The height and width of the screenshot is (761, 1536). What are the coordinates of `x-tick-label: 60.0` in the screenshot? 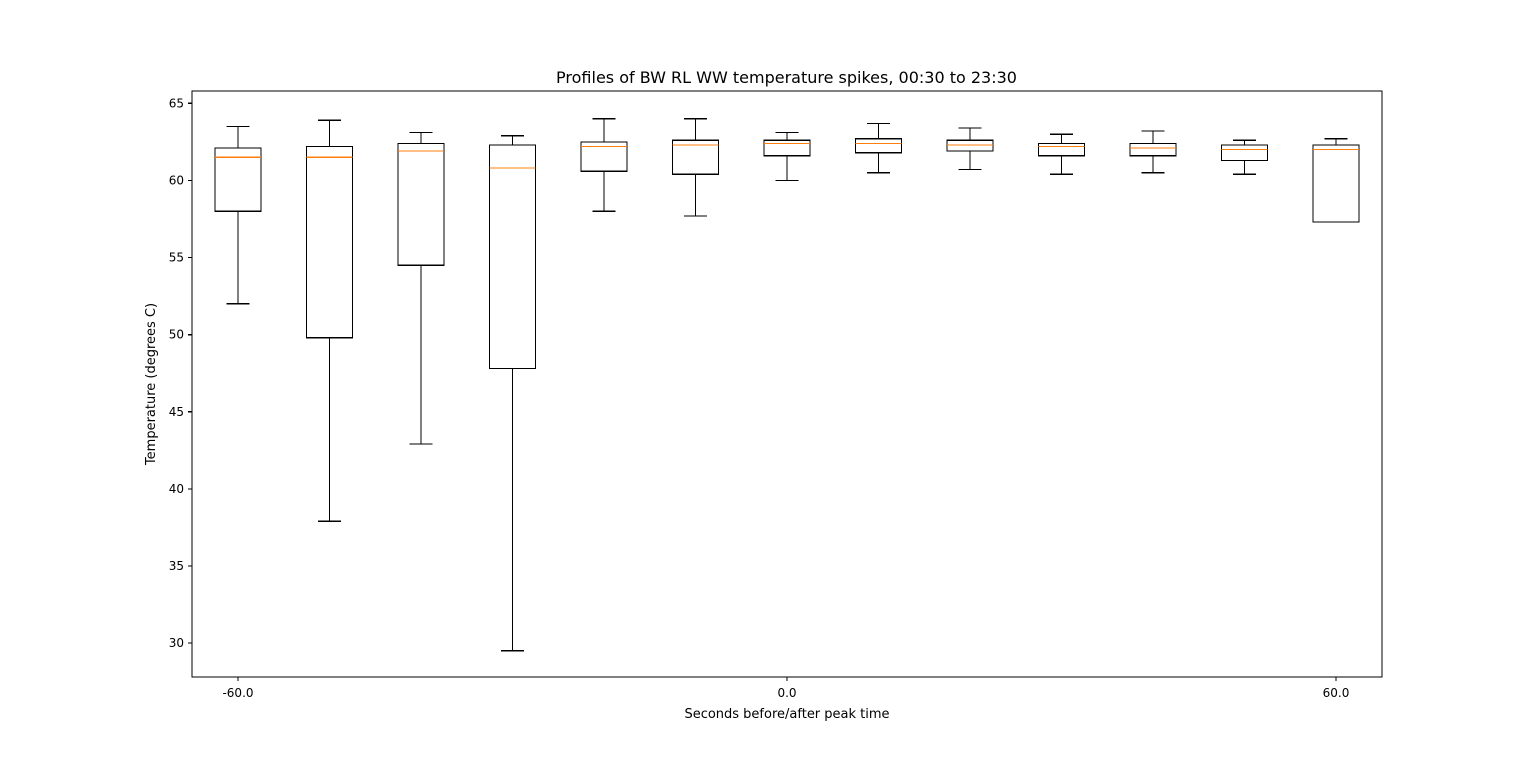 It's located at (1336, 693).